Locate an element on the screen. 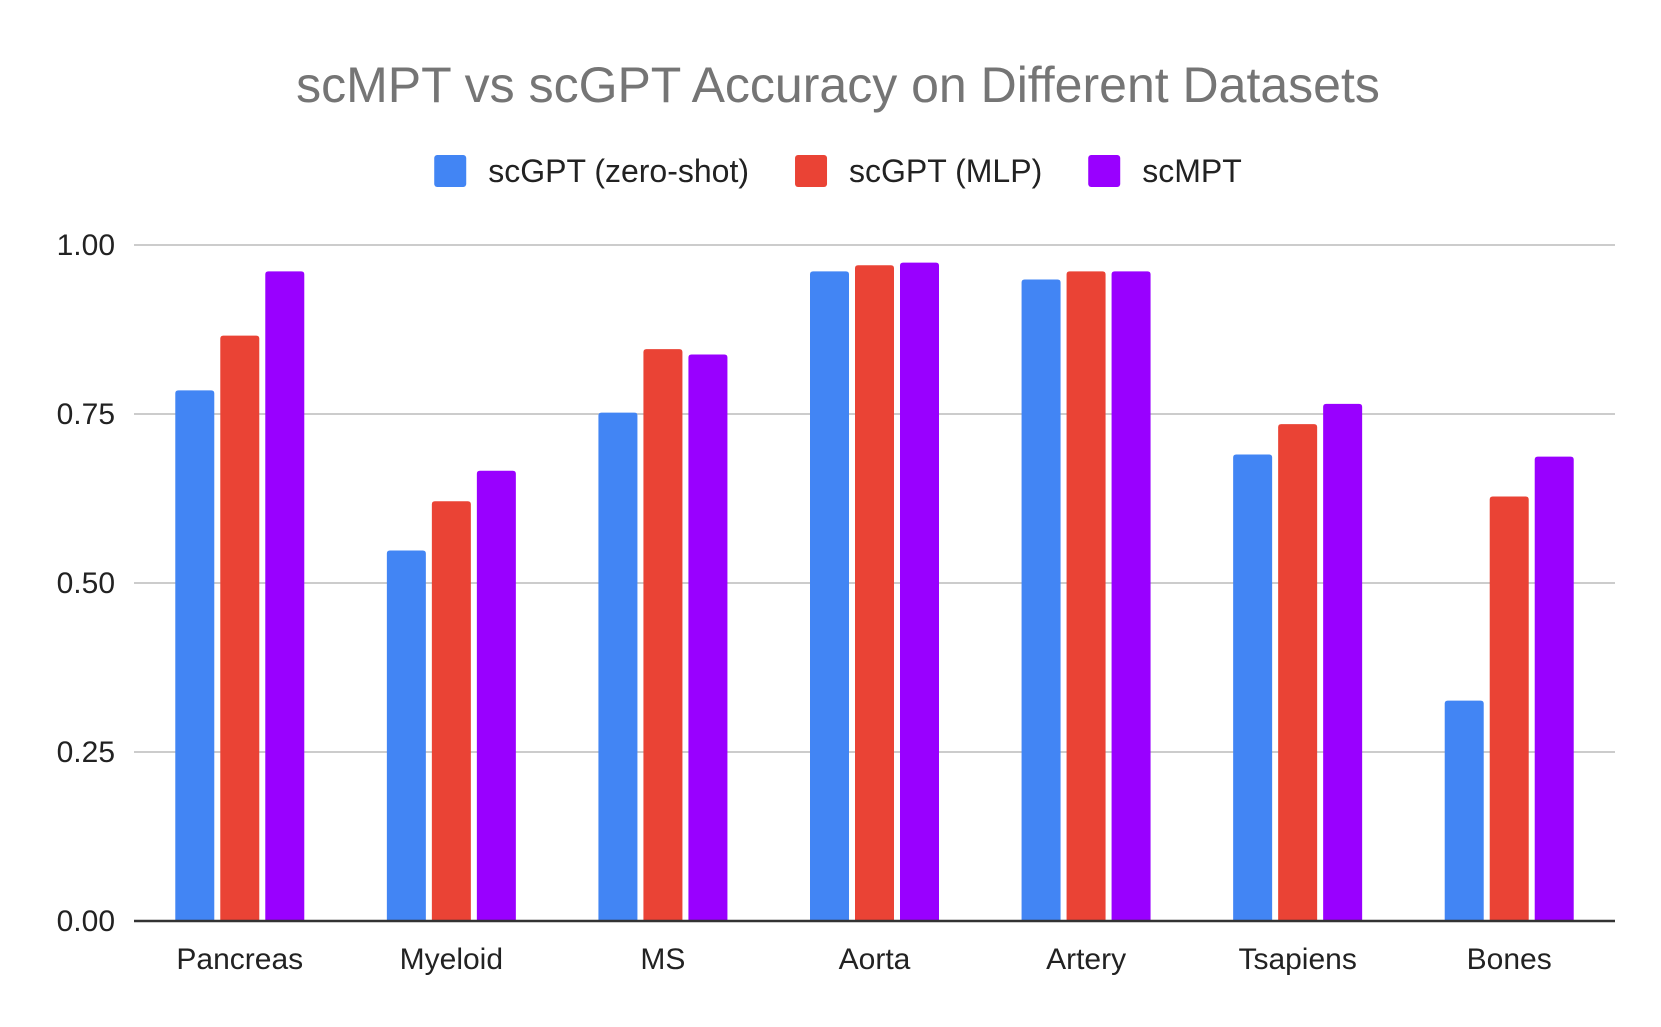 The image size is (1661, 1027). bar-ms-scmpt is located at coordinates (708, 638).